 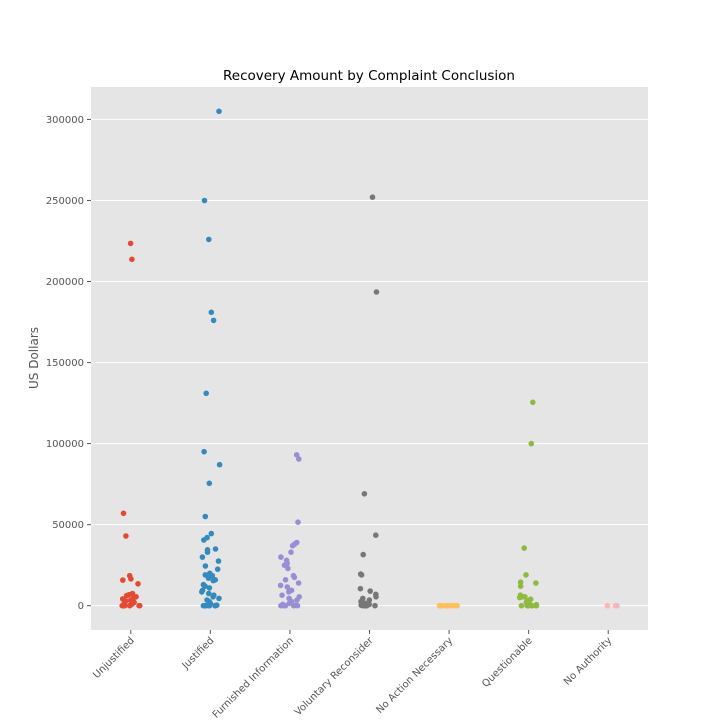 What do you see at coordinates (114, 658) in the screenshot?
I see `x-tick-label: Unjustified` at bounding box center [114, 658].